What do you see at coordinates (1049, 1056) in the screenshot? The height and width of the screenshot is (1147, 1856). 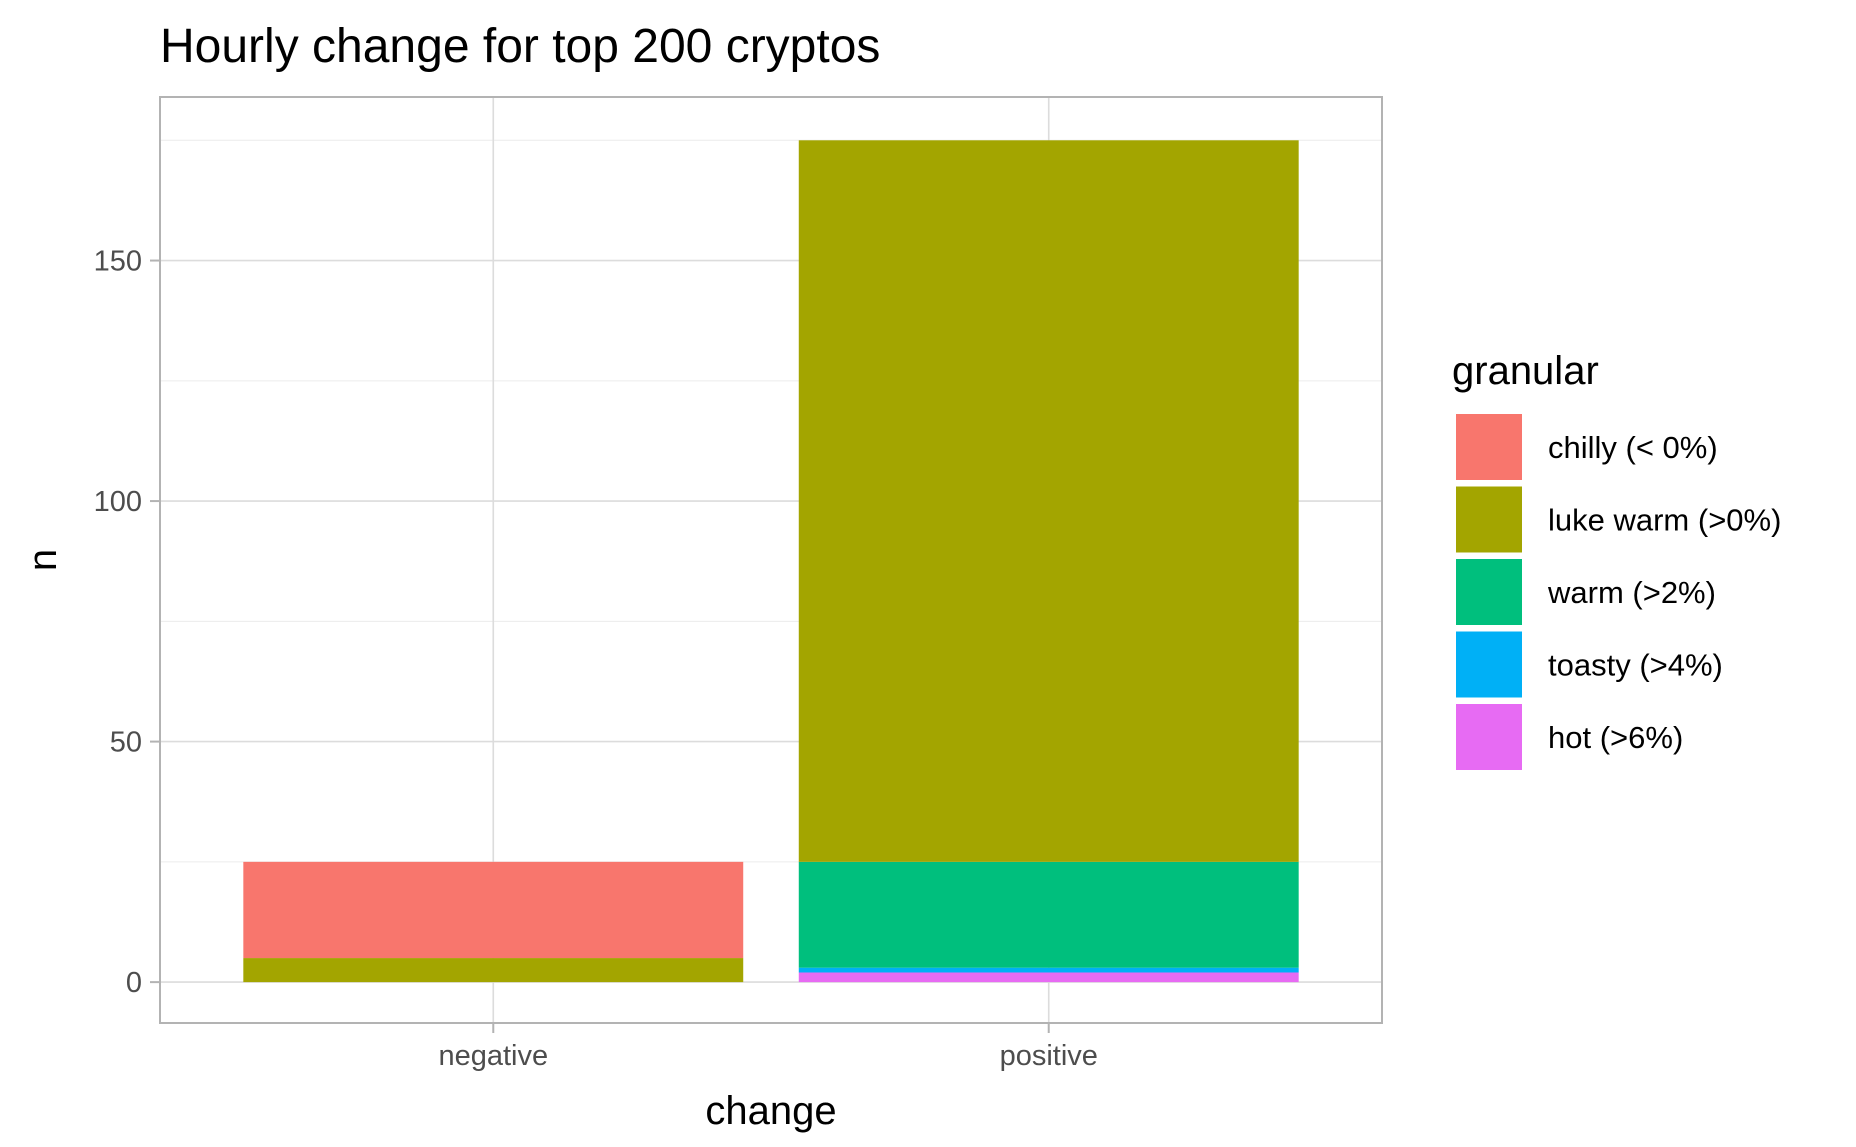 I see `x-tick-label-positive: positive` at bounding box center [1049, 1056].